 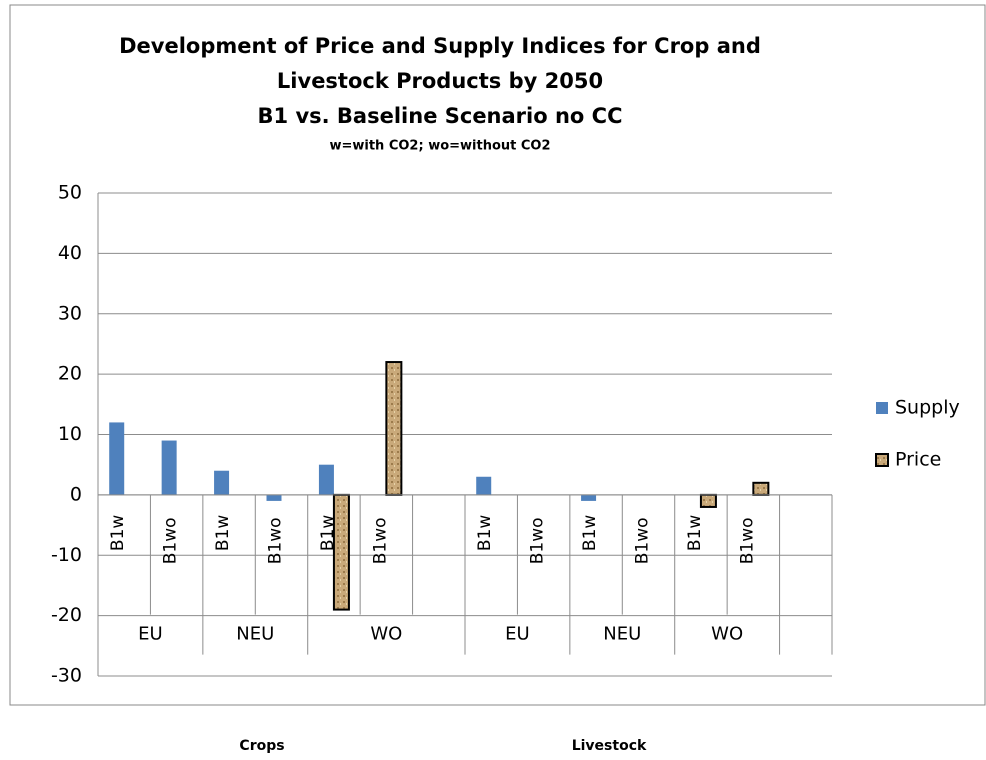 What do you see at coordinates (918, 460) in the screenshot?
I see `legend-label: Price` at bounding box center [918, 460].